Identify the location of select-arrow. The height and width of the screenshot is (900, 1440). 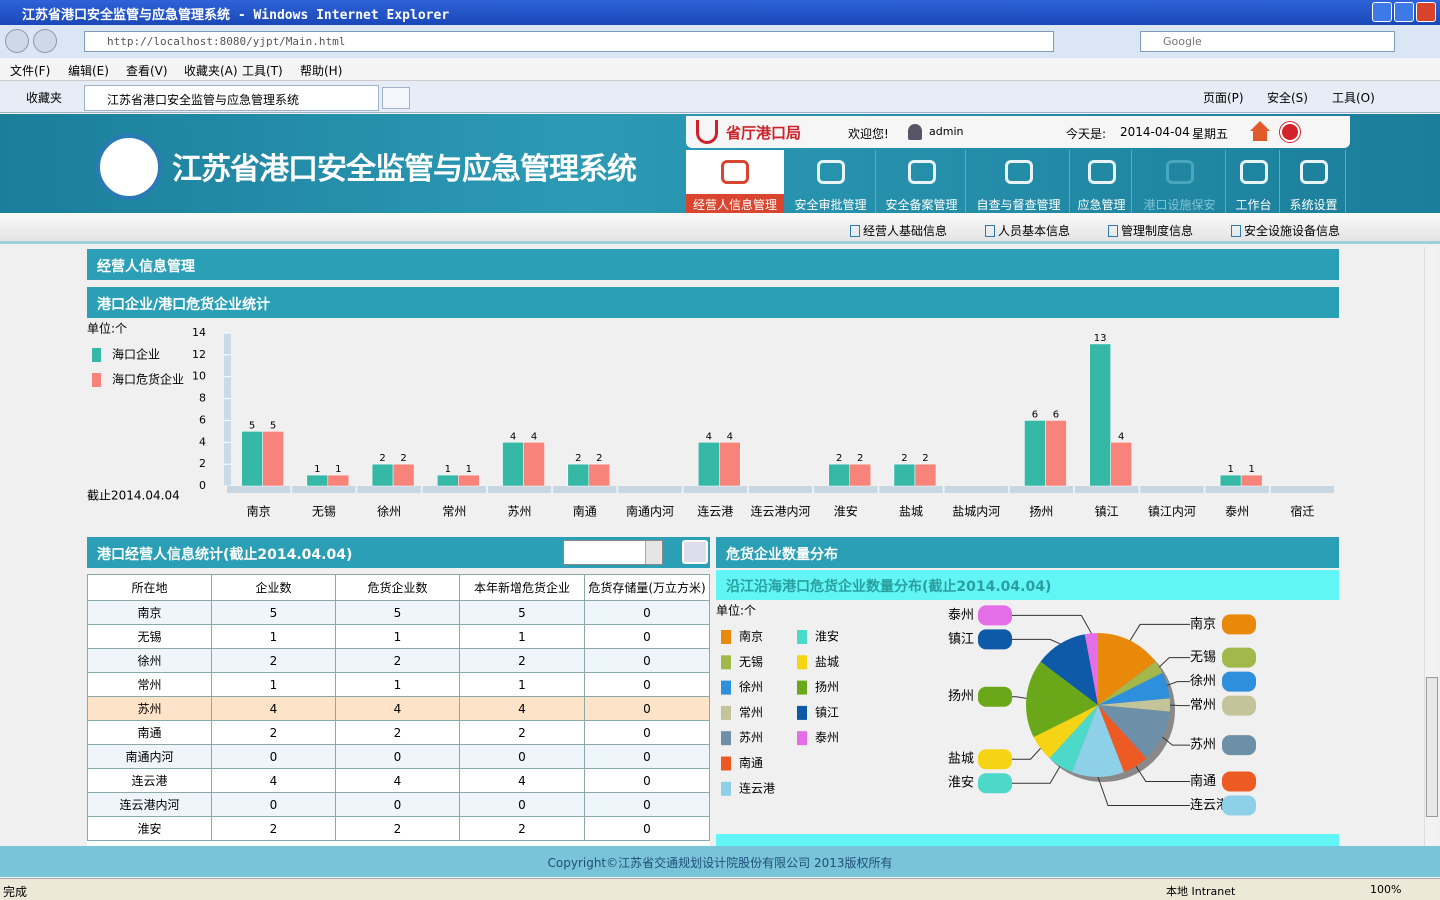
(653, 552).